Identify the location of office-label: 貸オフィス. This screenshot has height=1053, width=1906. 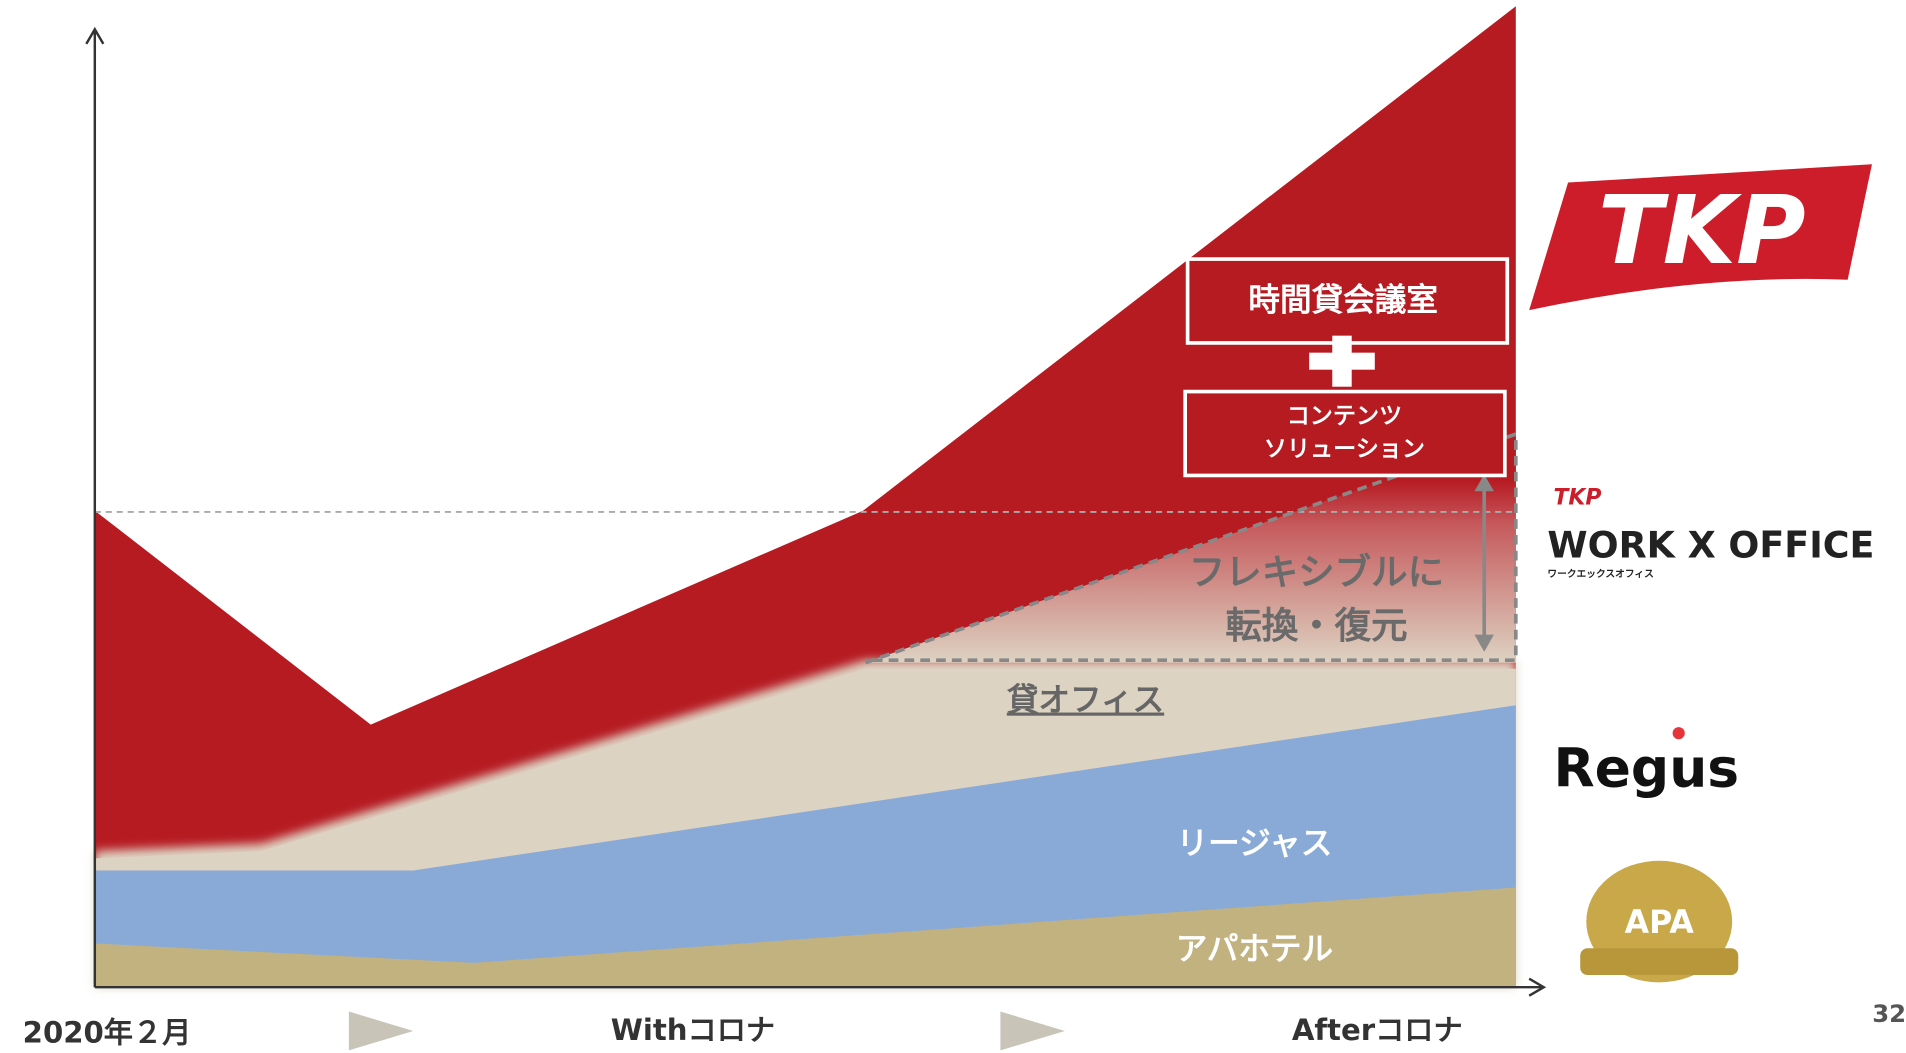
(1085, 701).